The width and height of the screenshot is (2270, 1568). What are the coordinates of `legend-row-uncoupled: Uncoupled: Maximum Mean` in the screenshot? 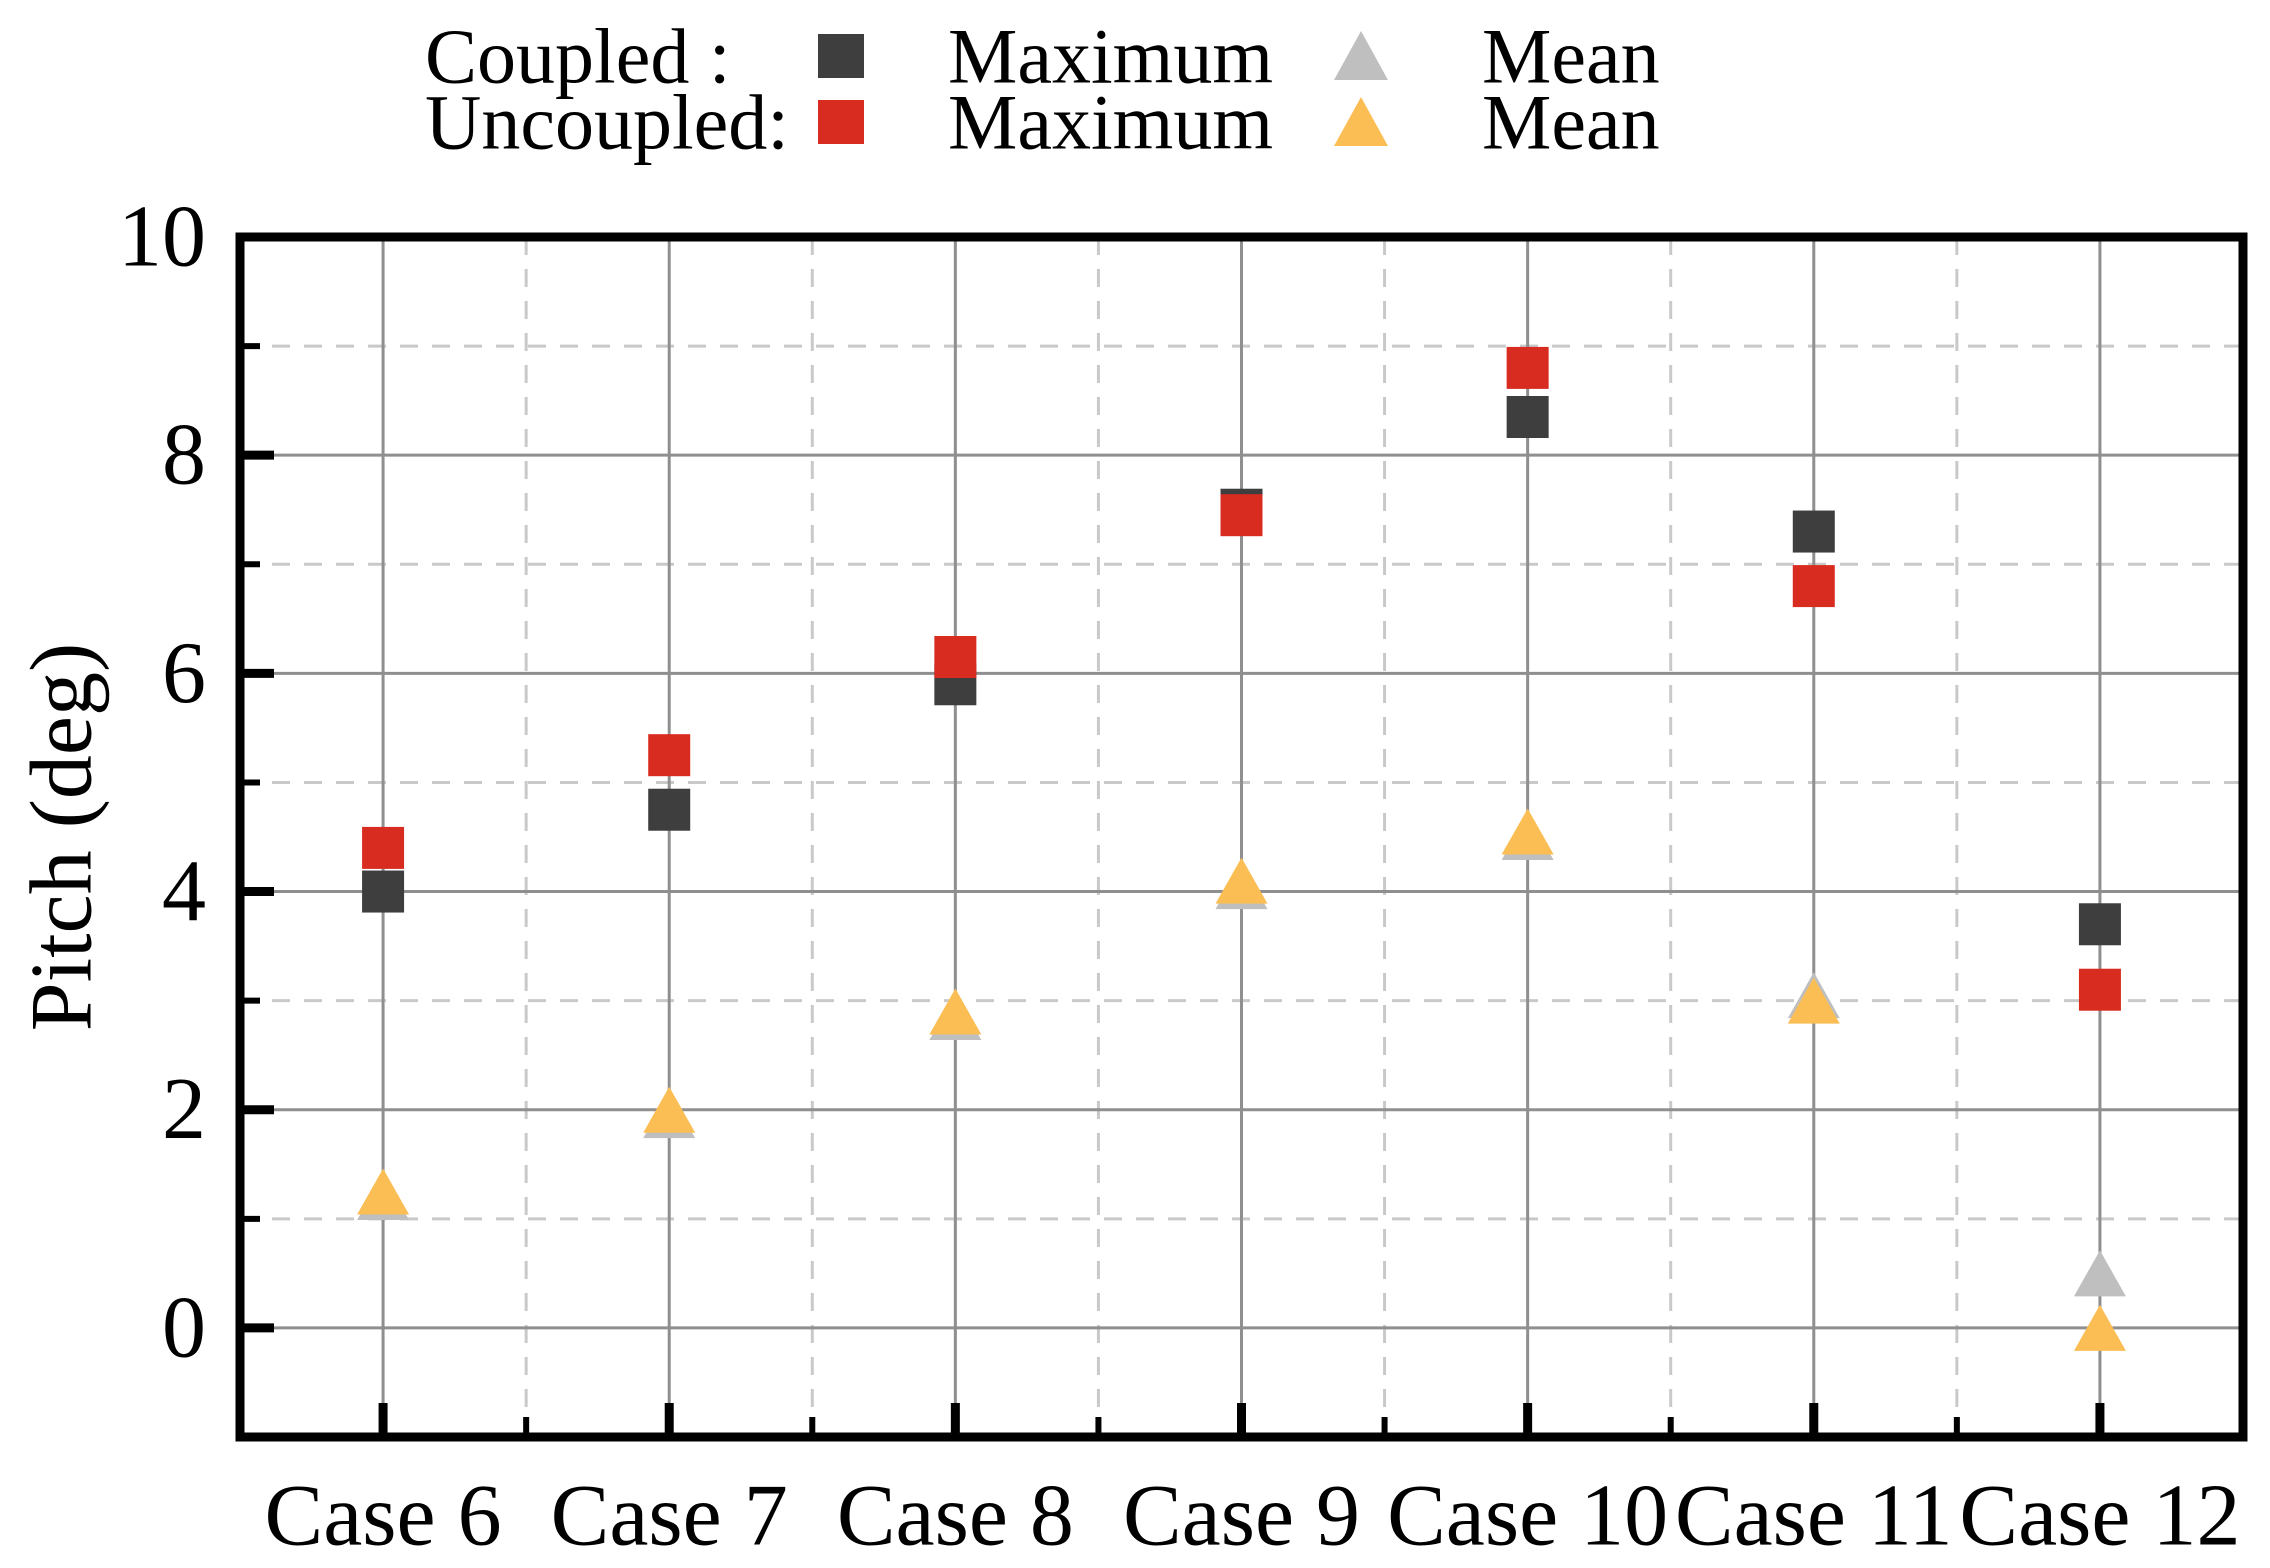 It's located at (1042, 122).